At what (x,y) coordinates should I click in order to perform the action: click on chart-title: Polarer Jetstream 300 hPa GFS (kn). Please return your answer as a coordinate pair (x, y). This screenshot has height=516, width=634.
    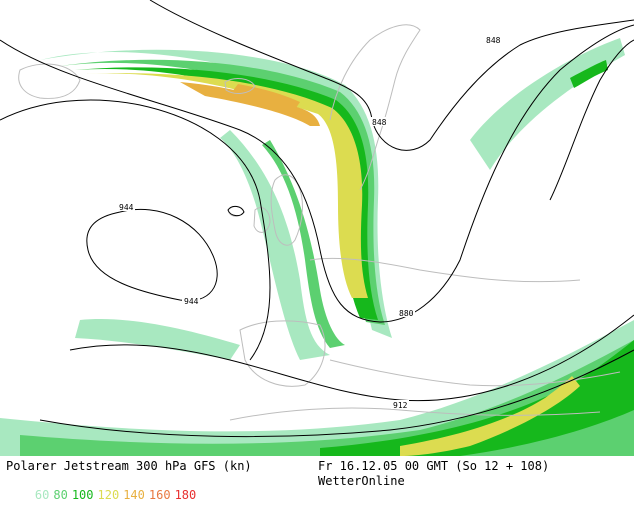
    Looking at the image, I should click on (129, 466).